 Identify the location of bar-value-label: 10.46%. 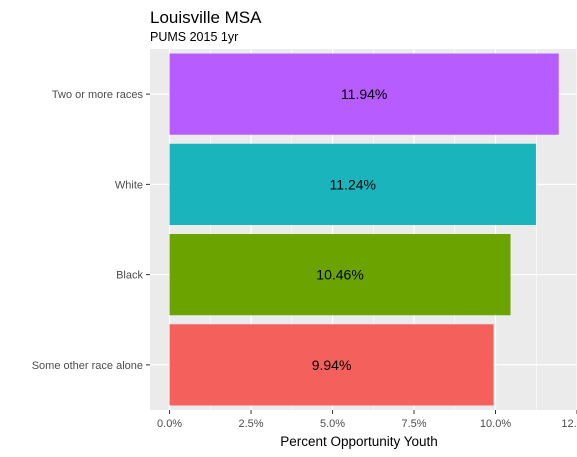
(339, 275).